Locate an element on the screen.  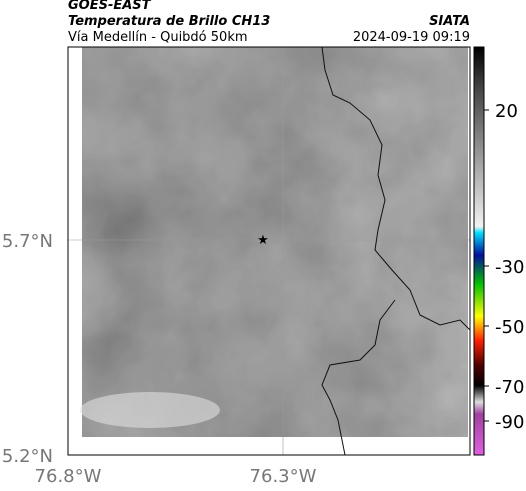
source: SIATA is located at coordinates (449, 21).